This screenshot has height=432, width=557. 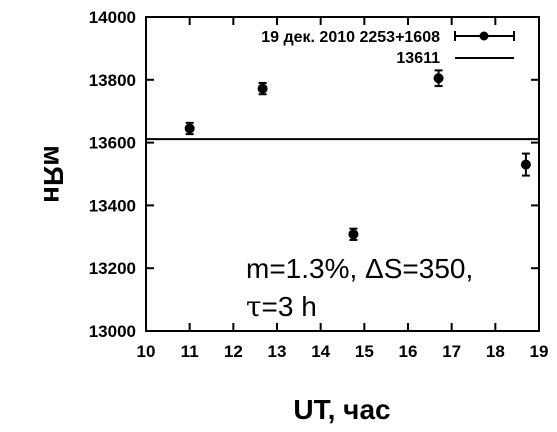 I want to click on y-tick-label: 14000, so click(x=112, y=17).